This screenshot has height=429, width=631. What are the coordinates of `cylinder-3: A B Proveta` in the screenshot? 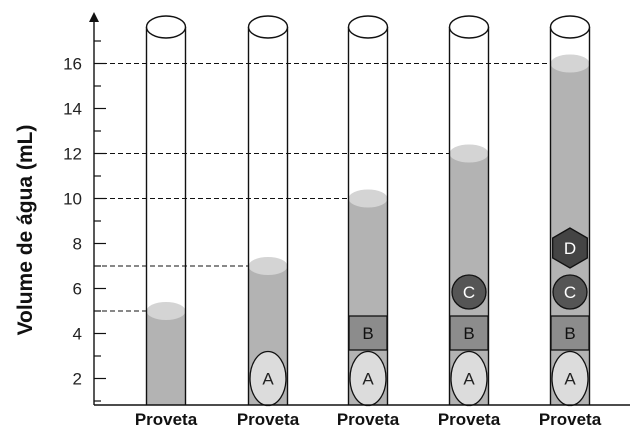 It's located at (368, 222).